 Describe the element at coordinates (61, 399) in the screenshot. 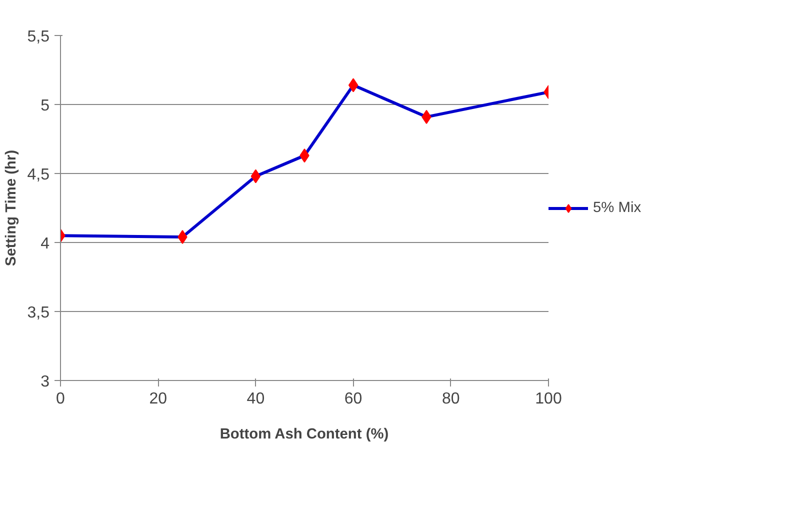

I see `x-tick-label: 0` at that location.